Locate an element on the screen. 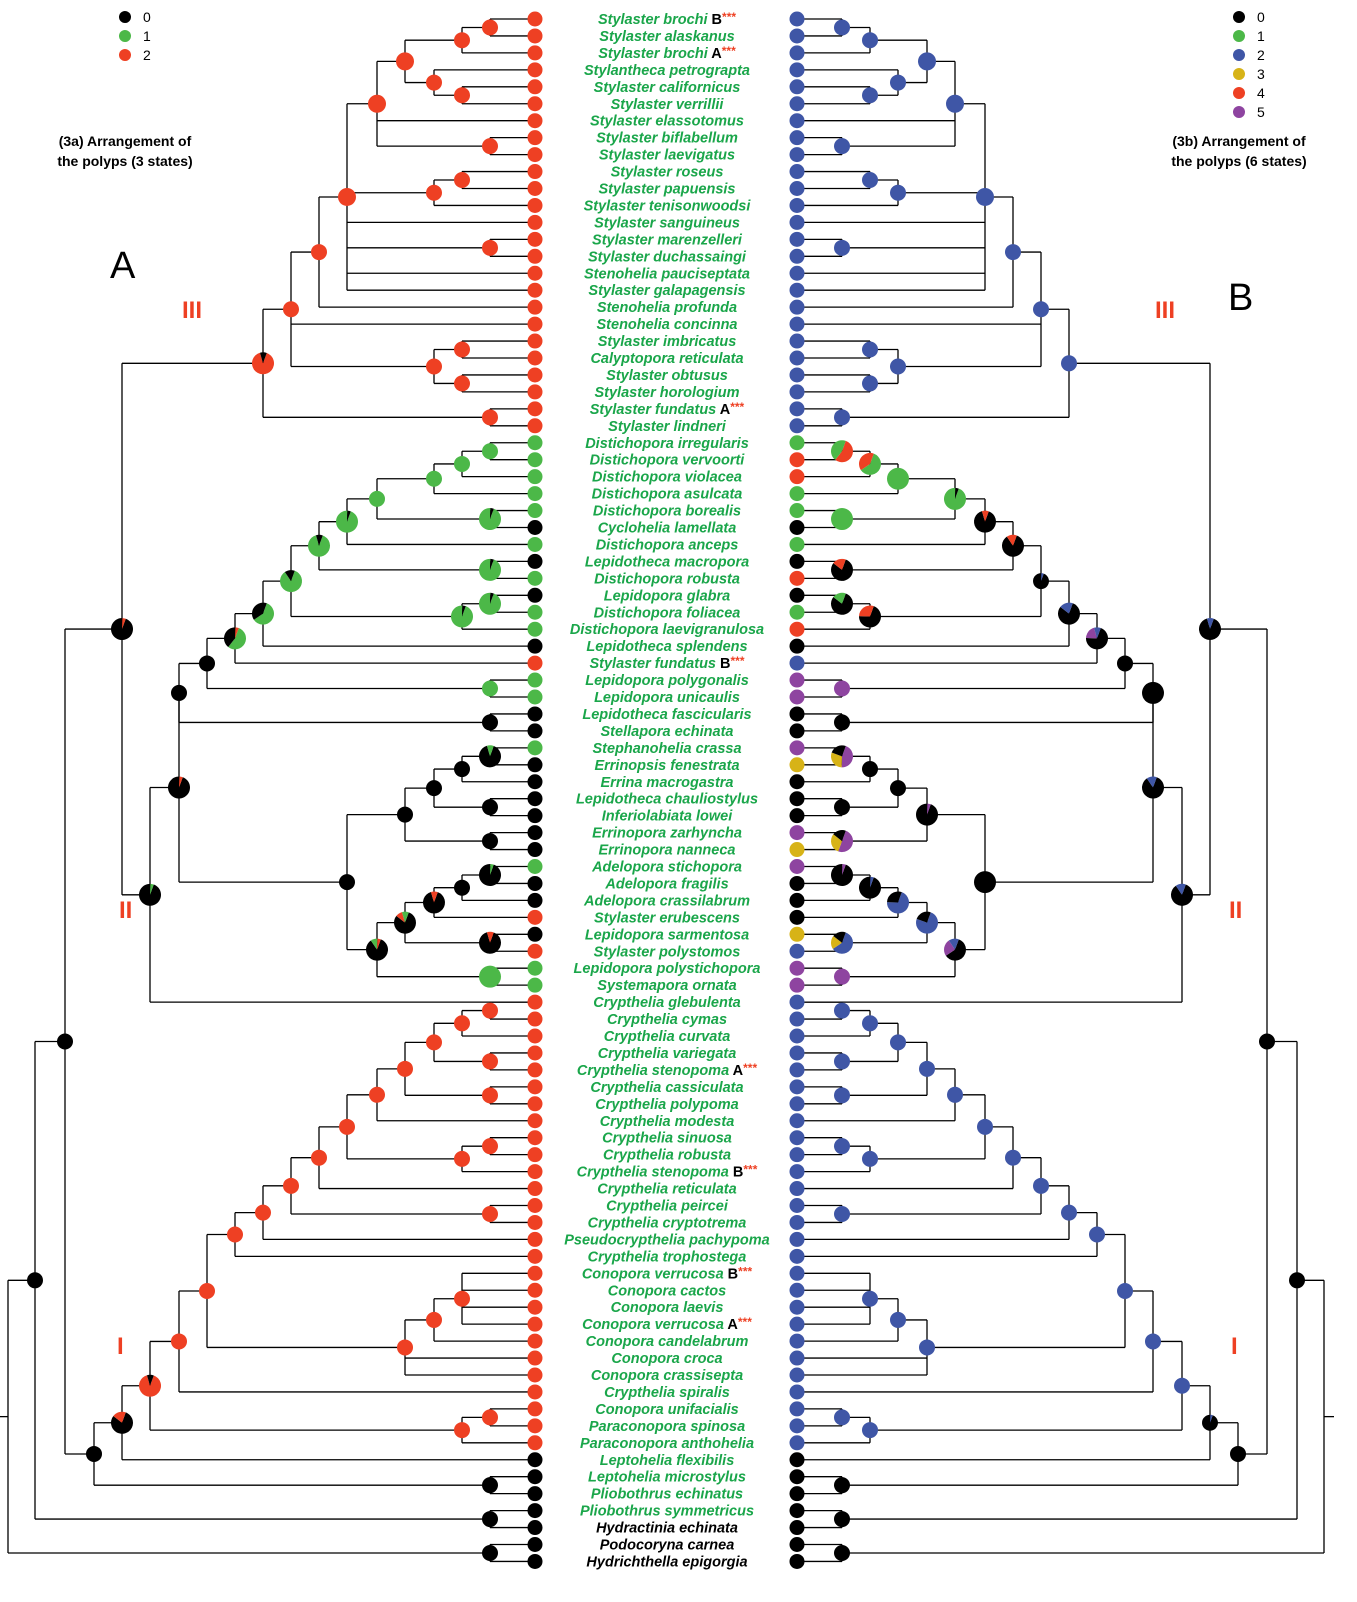  node-r-147-slice is located at coordinates (1069, 1212).